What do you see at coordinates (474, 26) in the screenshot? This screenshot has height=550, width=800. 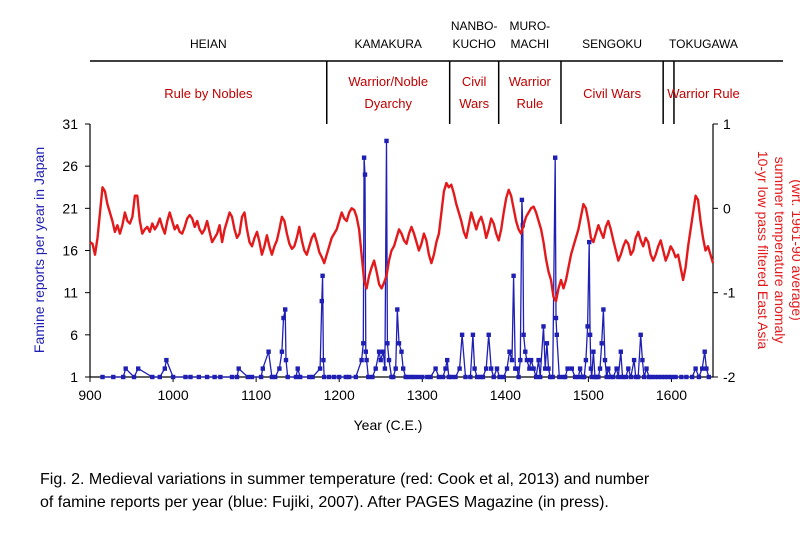 I see `period-name: NANBO-` at bounding box center [474, 26].